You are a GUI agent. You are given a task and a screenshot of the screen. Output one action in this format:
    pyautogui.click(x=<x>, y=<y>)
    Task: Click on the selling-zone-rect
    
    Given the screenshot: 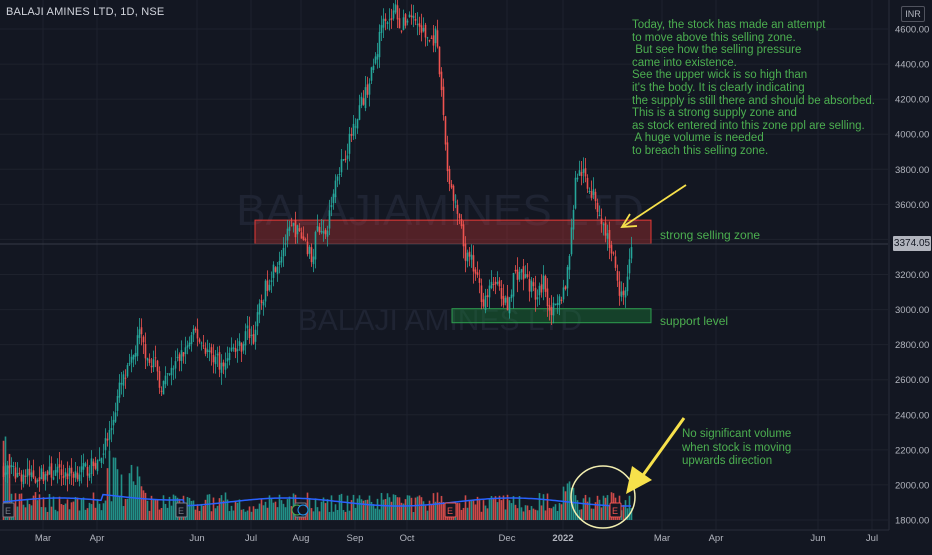 What is the action you would take?
    pyautogui.click(x=453, y=232)
    